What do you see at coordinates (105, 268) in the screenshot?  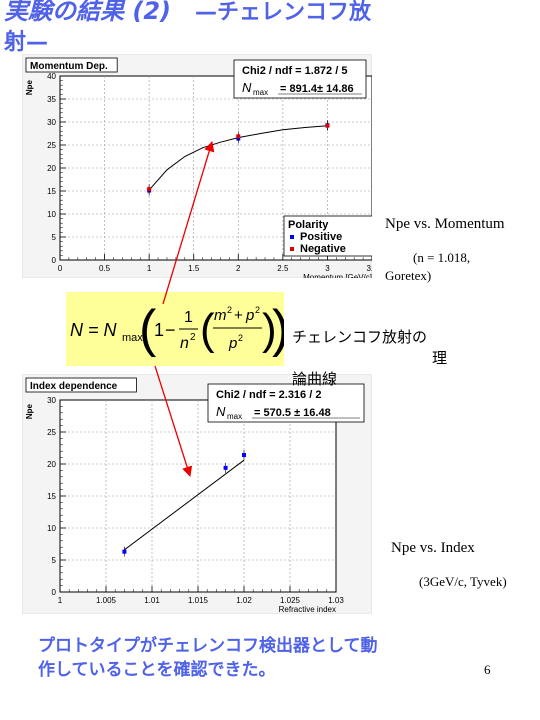 I see `x-tick-label: 0.5` at bounding box center [105, 268].